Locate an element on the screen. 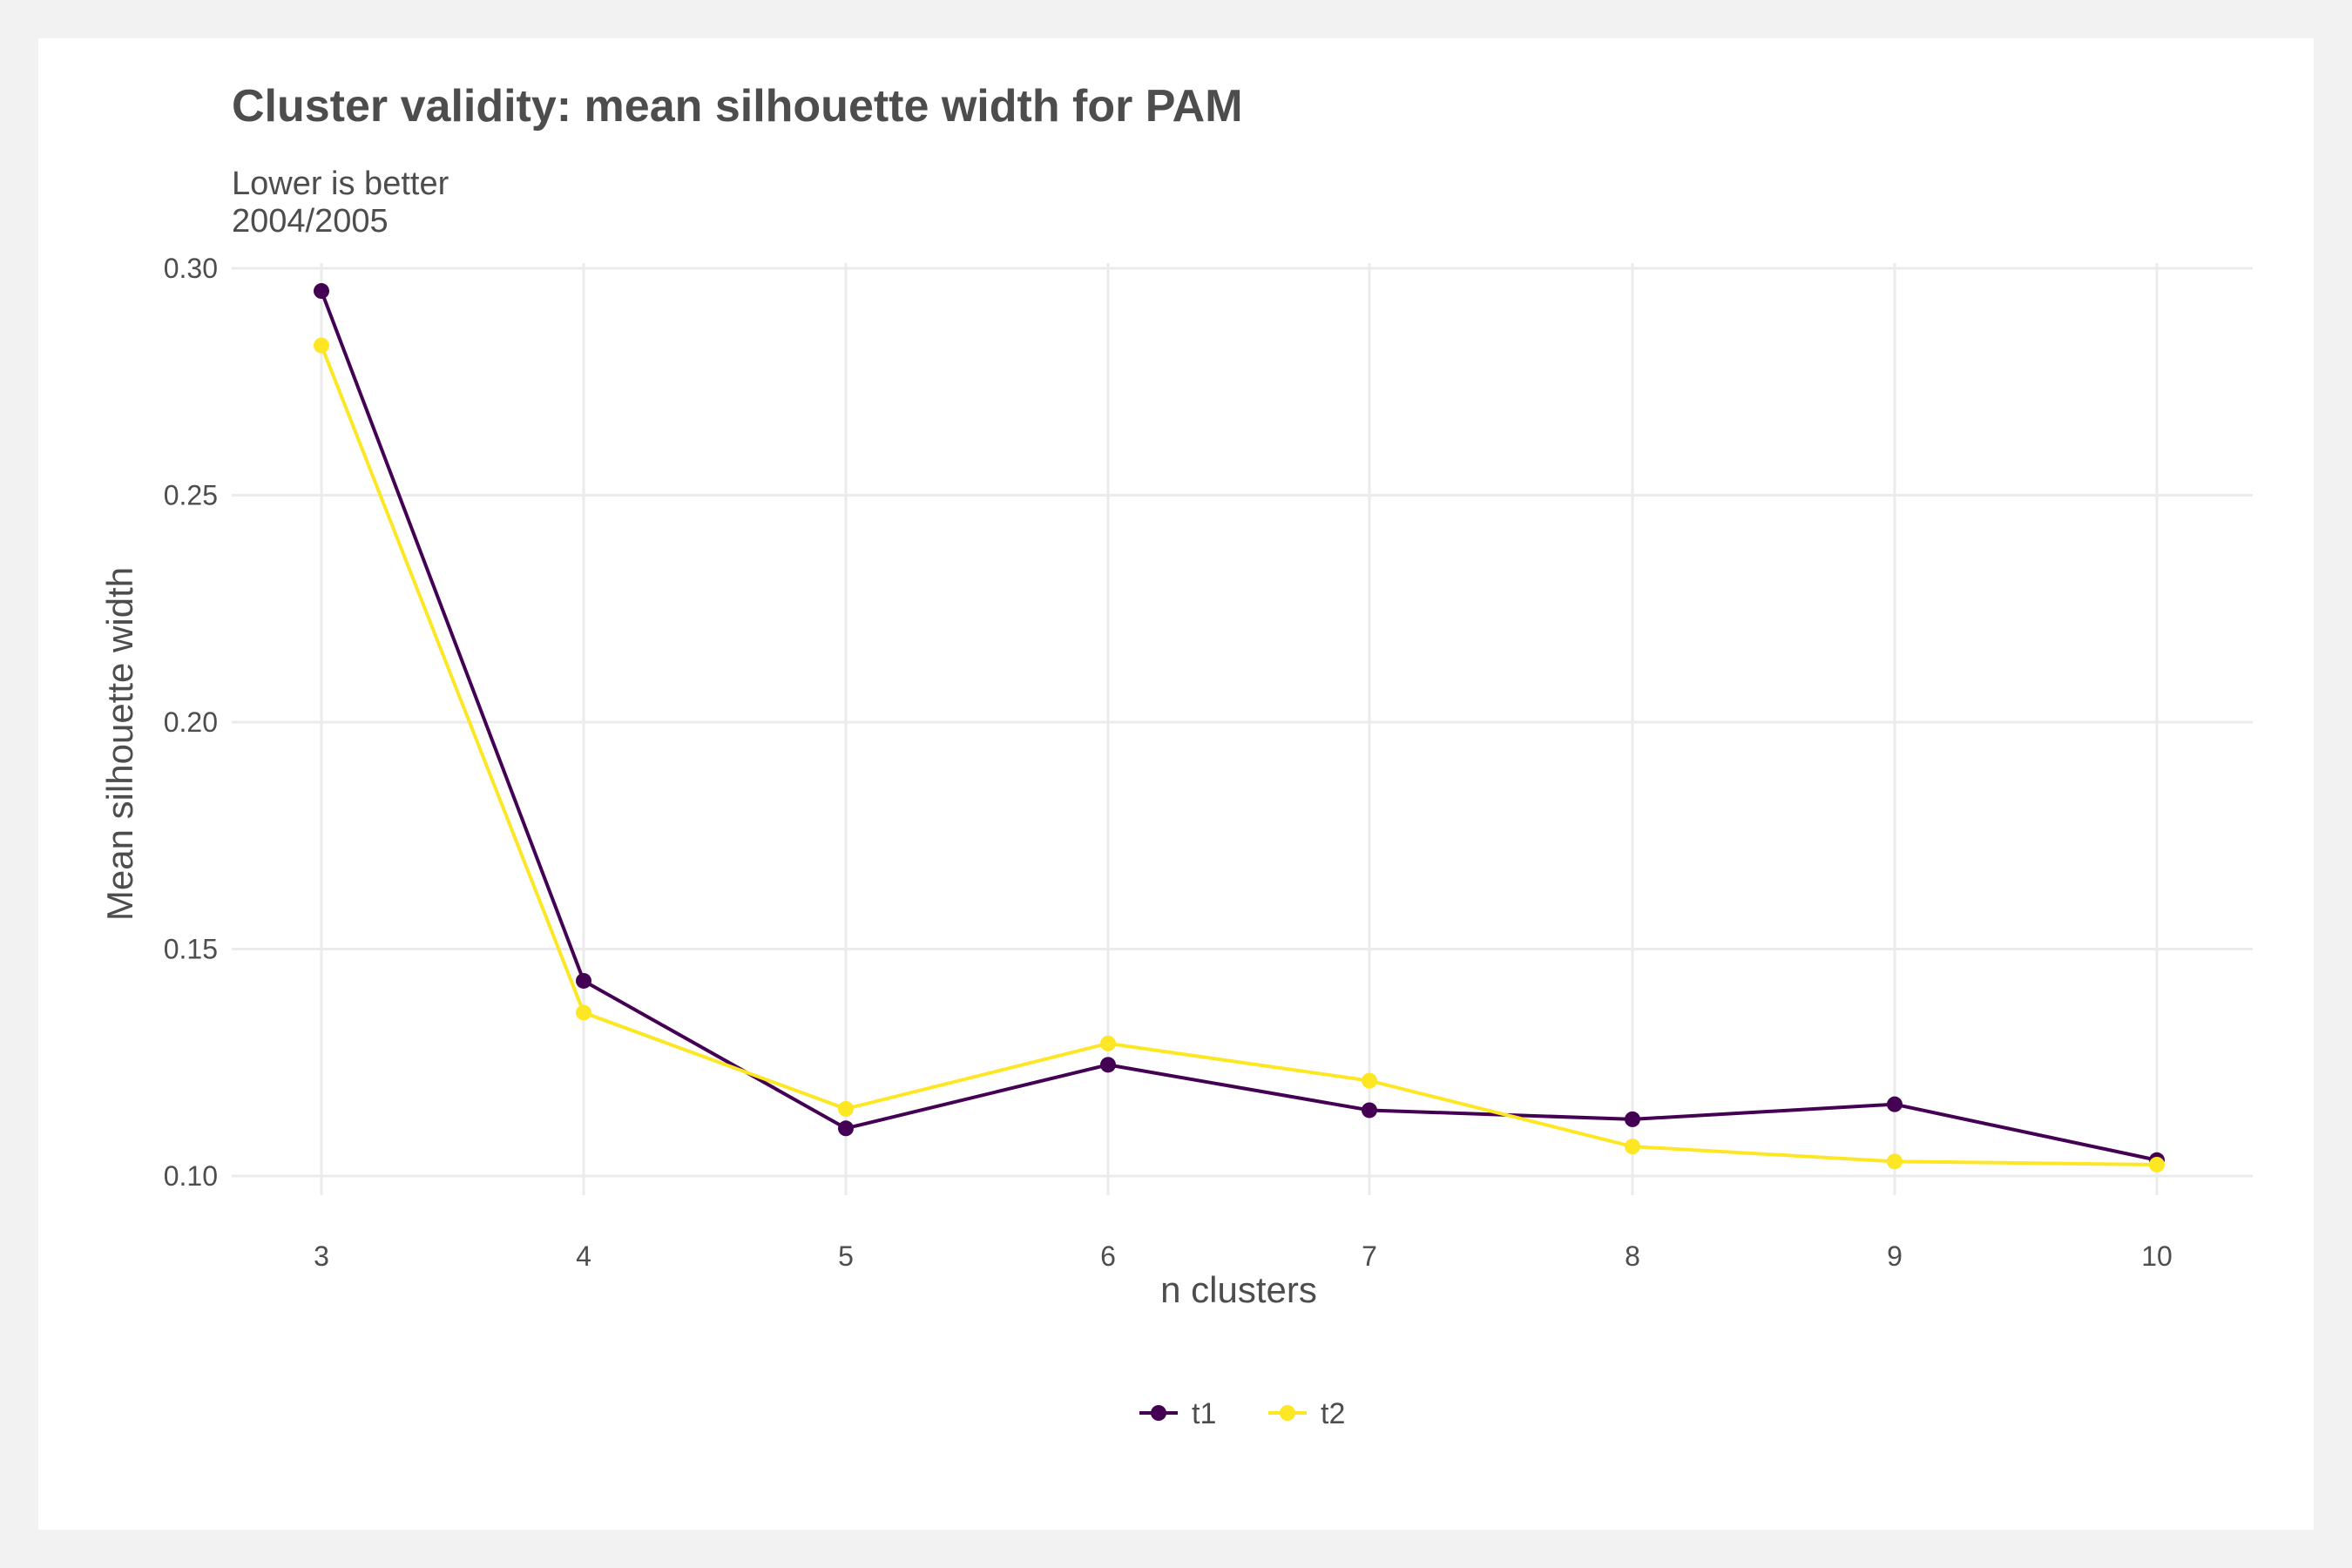 The height and width of the screenshot is (1568, 2352). y-tick-label: 0.15 is located at coordinates (191, 949).